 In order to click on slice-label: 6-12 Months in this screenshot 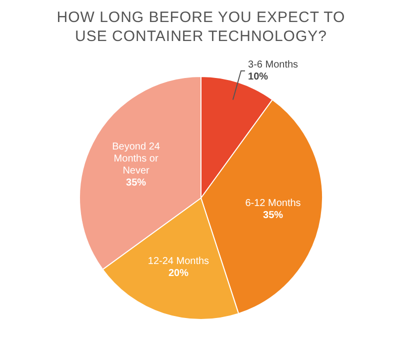, I will do `click(273, 204)`.